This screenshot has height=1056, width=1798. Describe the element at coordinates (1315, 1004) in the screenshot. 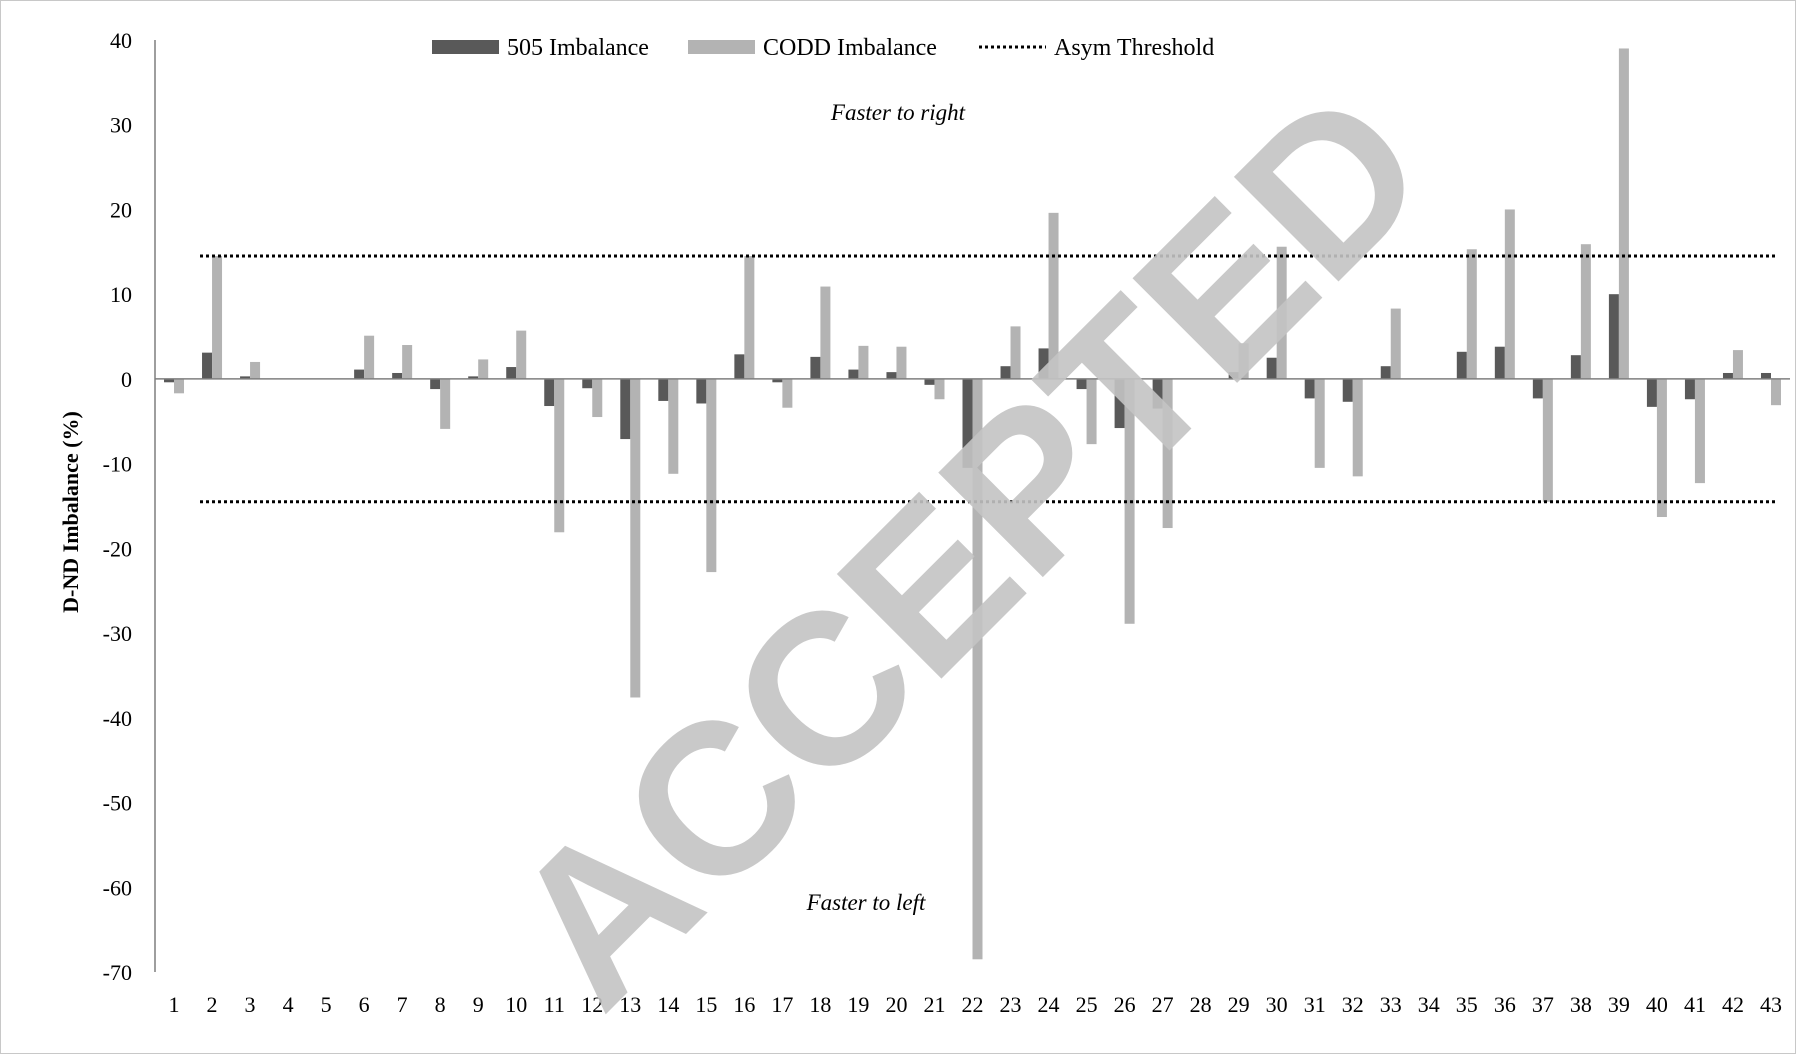

I see `x-tick-label: 31` at that location.